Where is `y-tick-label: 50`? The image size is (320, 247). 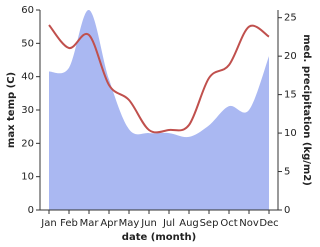 y-tick-label: 50 is located at coordinates (27, 43).